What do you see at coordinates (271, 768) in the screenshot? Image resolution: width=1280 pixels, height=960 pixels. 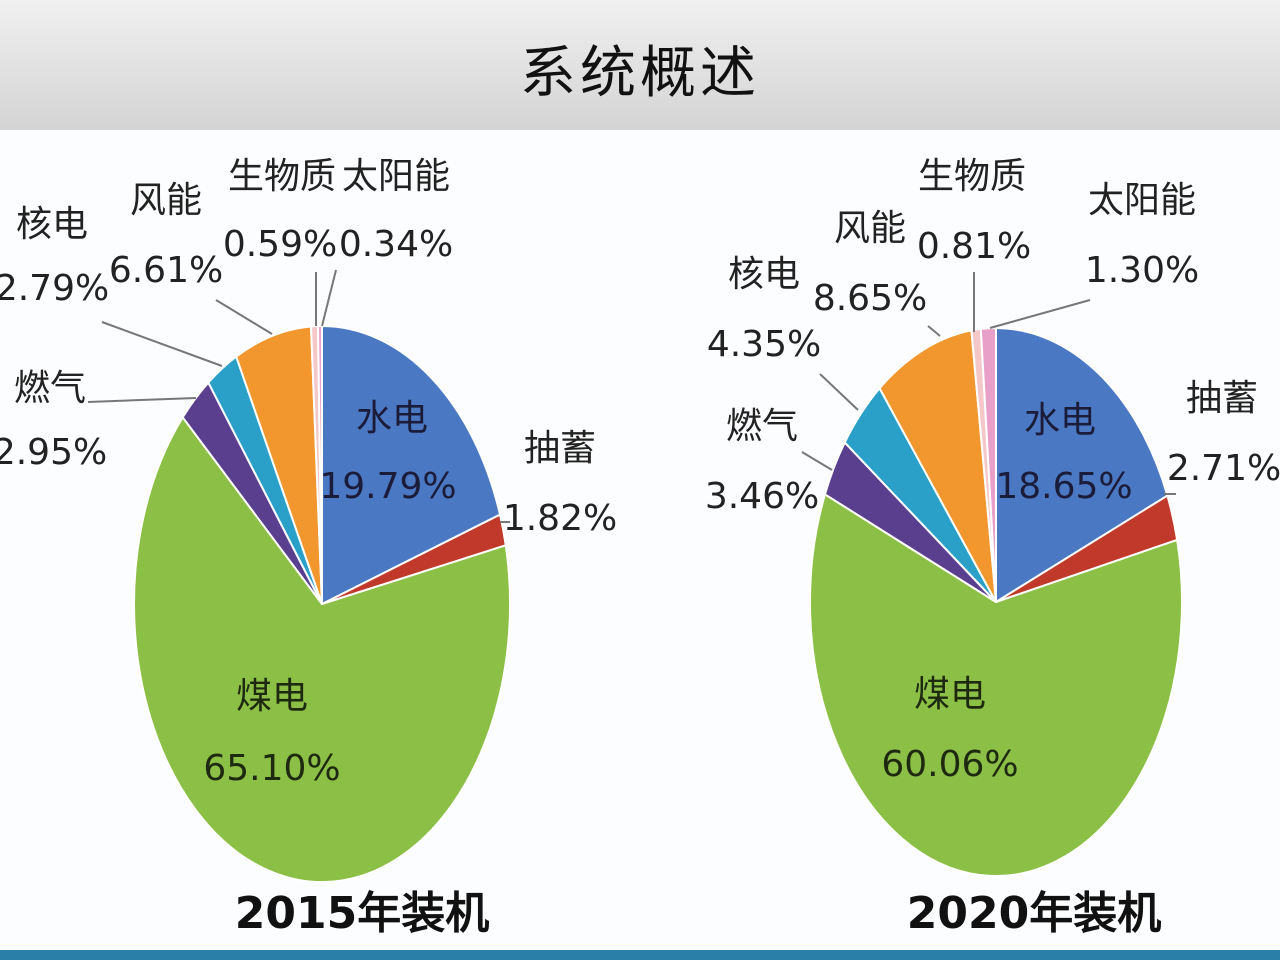 I see `slice-value-coal: 65.10%` at bounding box center [271, 768].